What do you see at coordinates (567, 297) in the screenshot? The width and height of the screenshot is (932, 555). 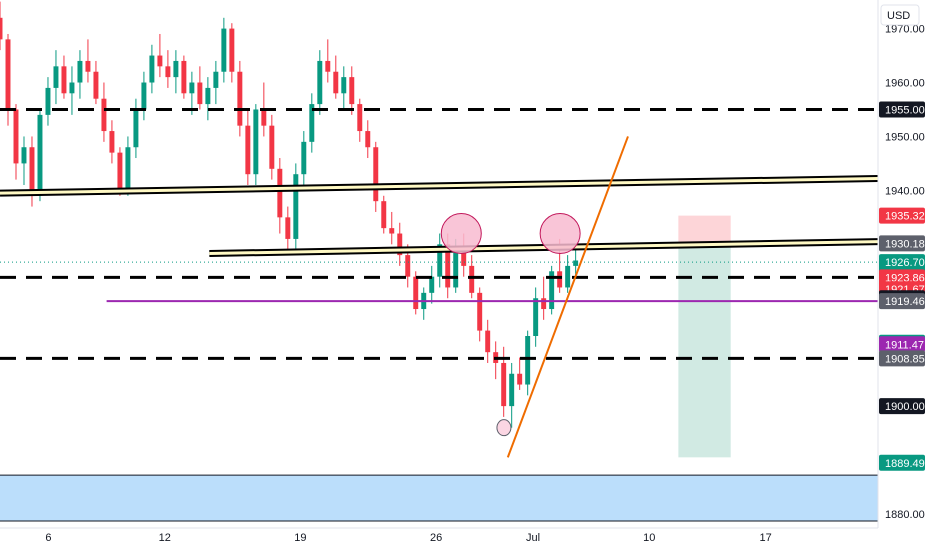 I see `orange-trendline` at bounding box center [567, 297].